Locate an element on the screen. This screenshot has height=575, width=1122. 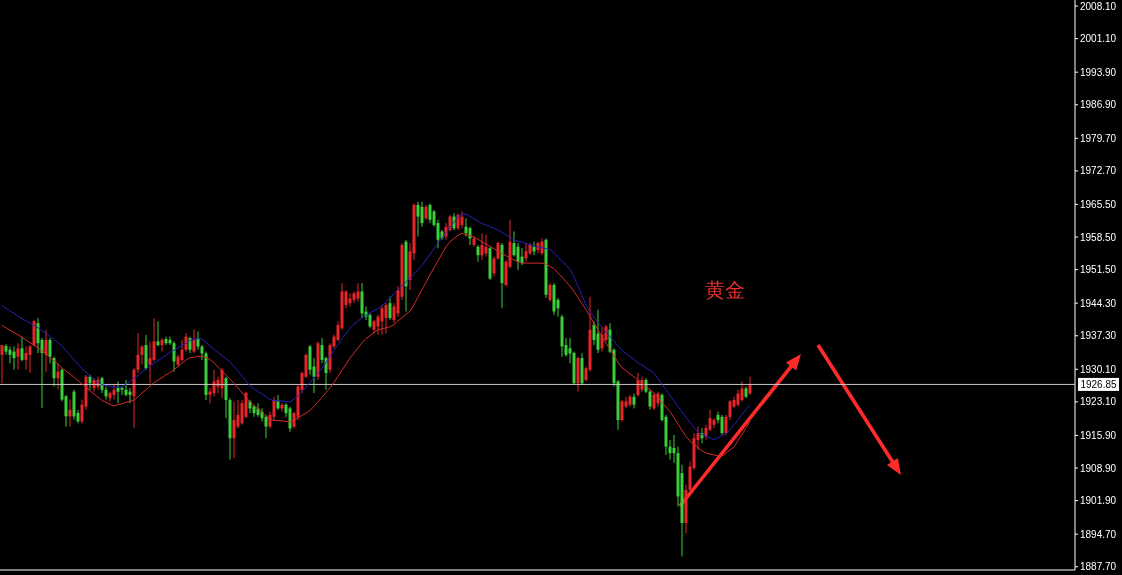
y-tick-label: 1923.10 is located at coordinates (1098, 402).